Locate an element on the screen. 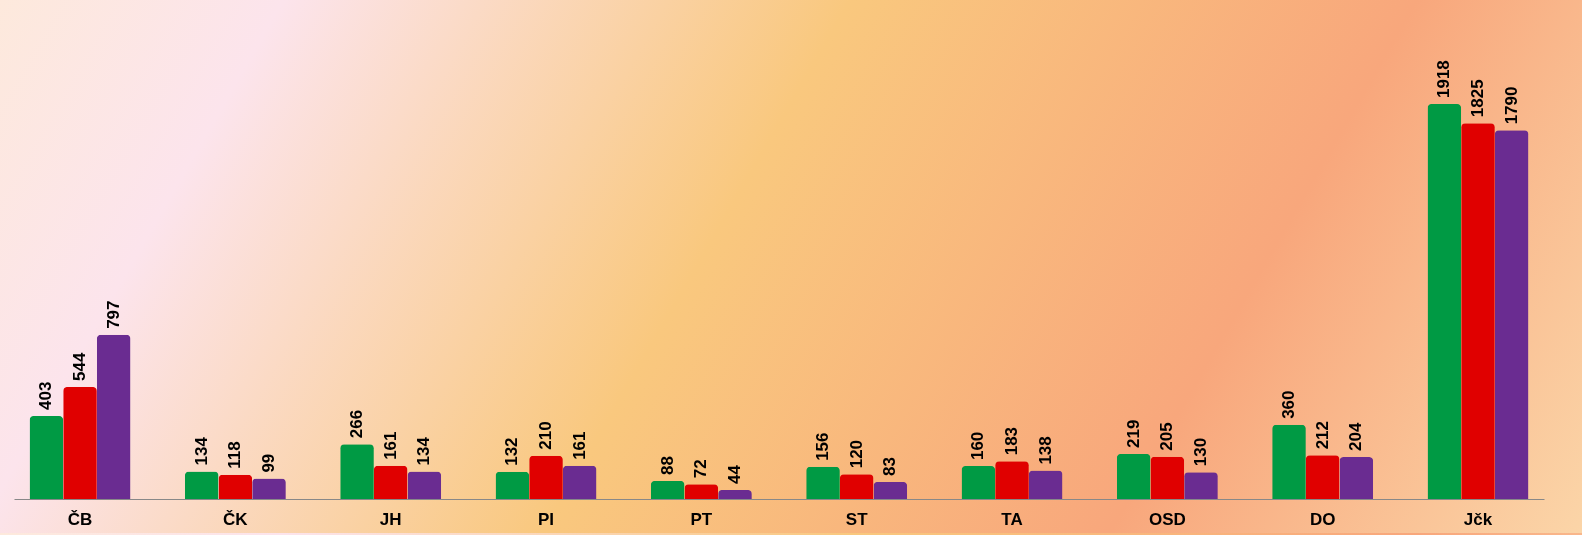 The height and width of the screenshot is (535, 1582). x-tick-label: ST is located at coordinates (857, 519).